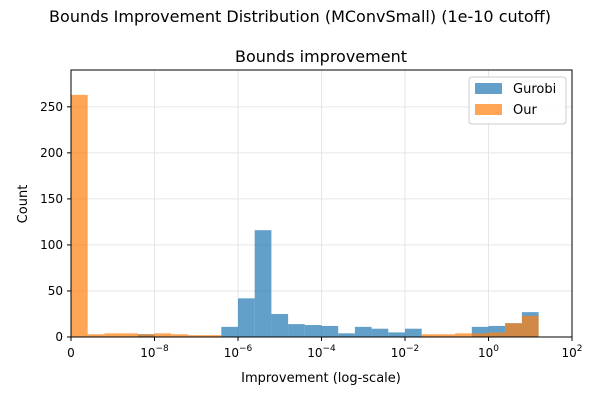 Image resolution: width=600 pixels, height=400 pixels. Describe the element at coordinates (525, 110) in the screenshot. I see `legend-label-our: Our` at that location.